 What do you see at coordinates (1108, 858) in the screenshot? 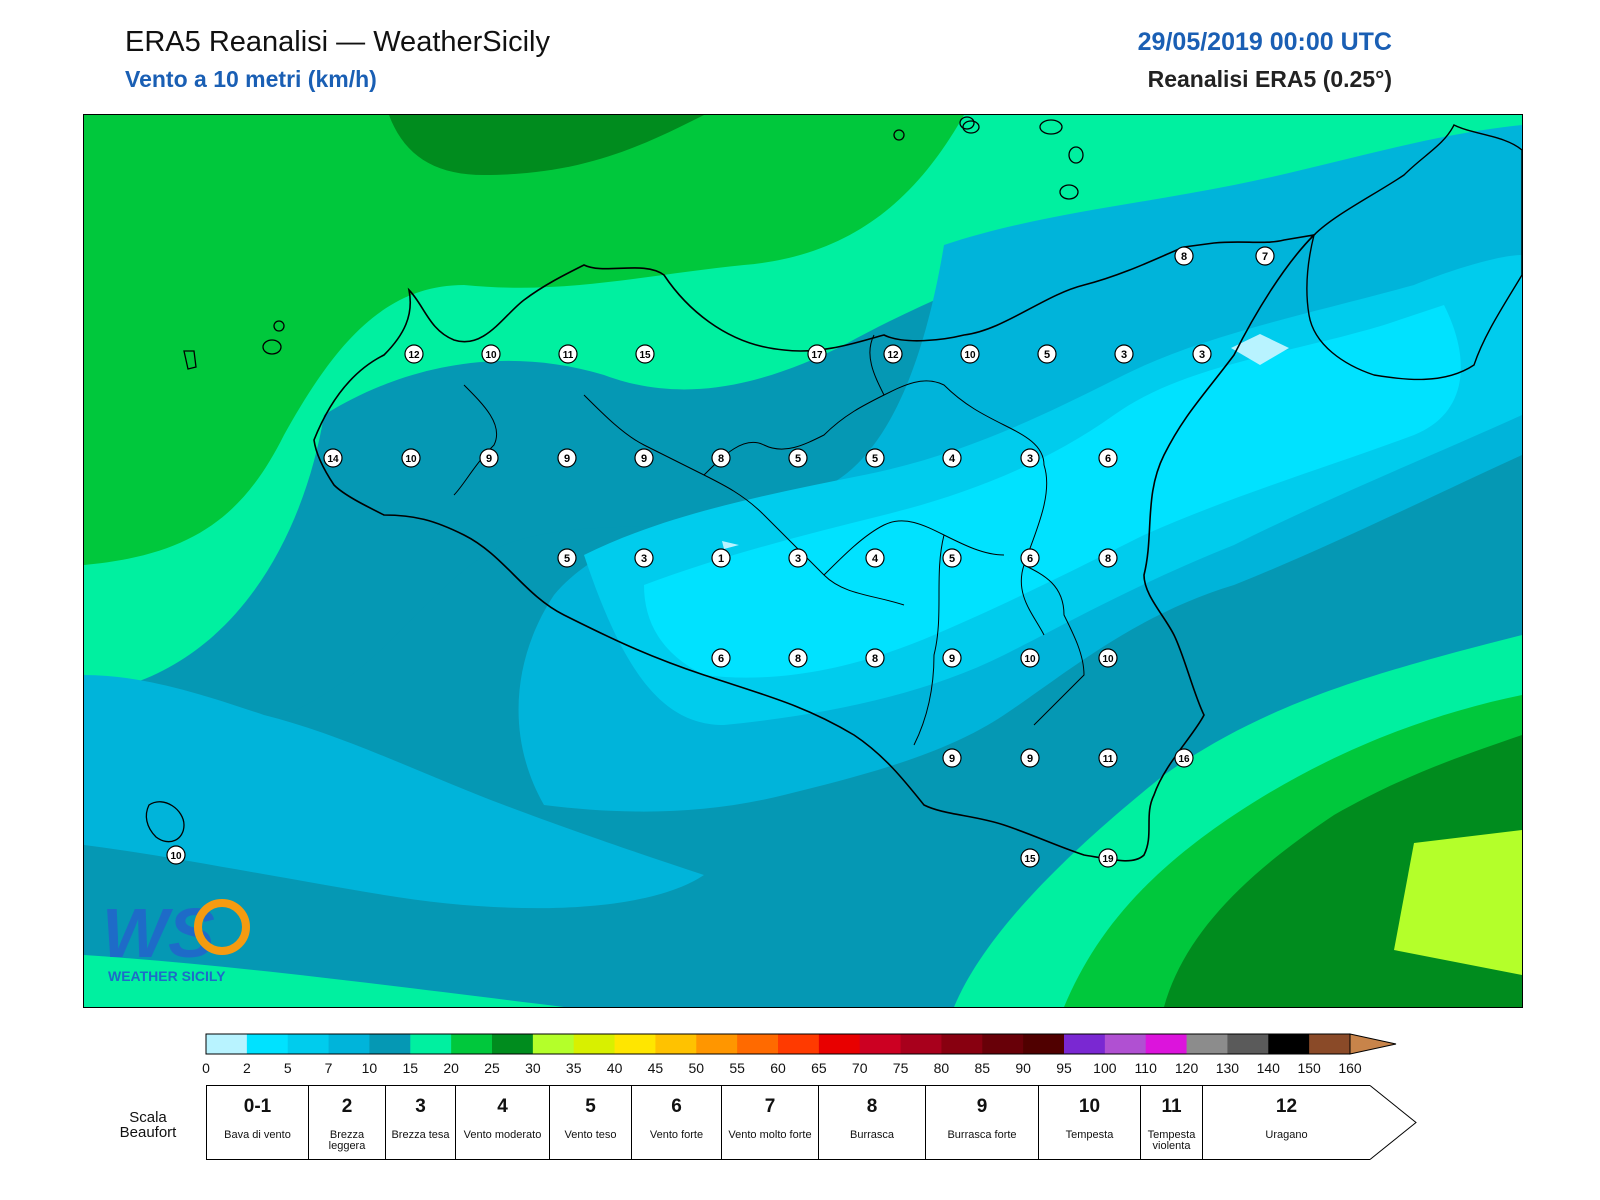
I see `station-marker: 19` at bounding box center [1108, 858].